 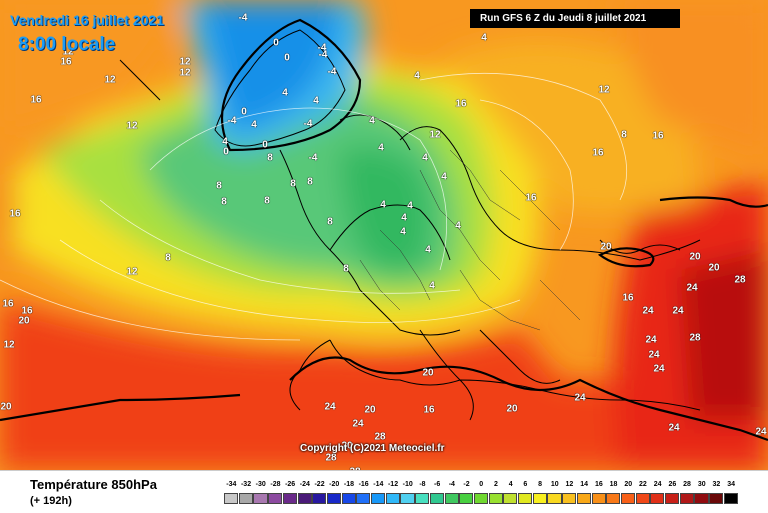 What do you see at coordinates (348, 484) in the screenshot?
I see `legend-tick: -18` at bounding box center [348, 484].